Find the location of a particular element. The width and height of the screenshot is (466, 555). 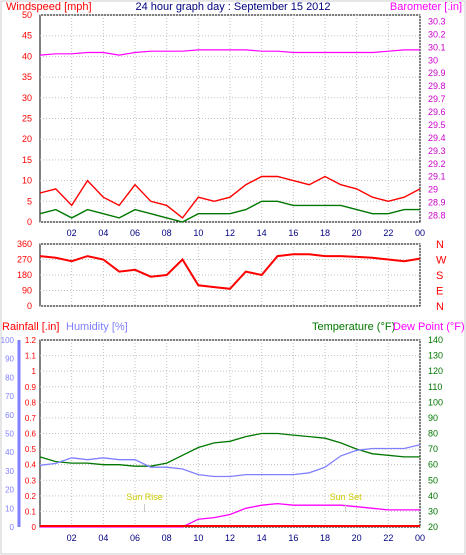

temp-y-tick-label: 20 is located at coordinates (433, 527).